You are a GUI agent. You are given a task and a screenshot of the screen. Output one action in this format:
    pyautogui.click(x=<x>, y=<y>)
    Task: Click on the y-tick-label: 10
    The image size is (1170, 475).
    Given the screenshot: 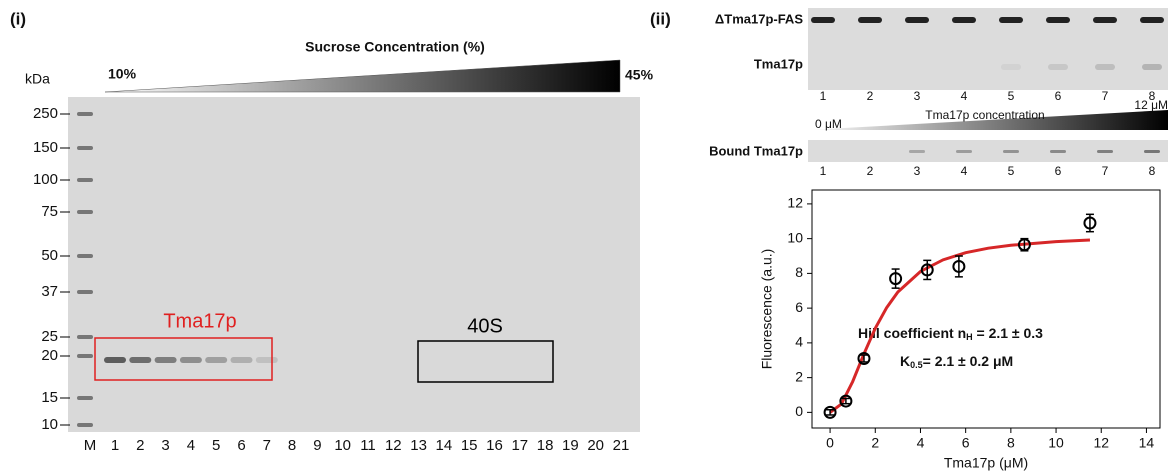 What is the action you would take?
    pyautogui.click(x=795, y=237)
    